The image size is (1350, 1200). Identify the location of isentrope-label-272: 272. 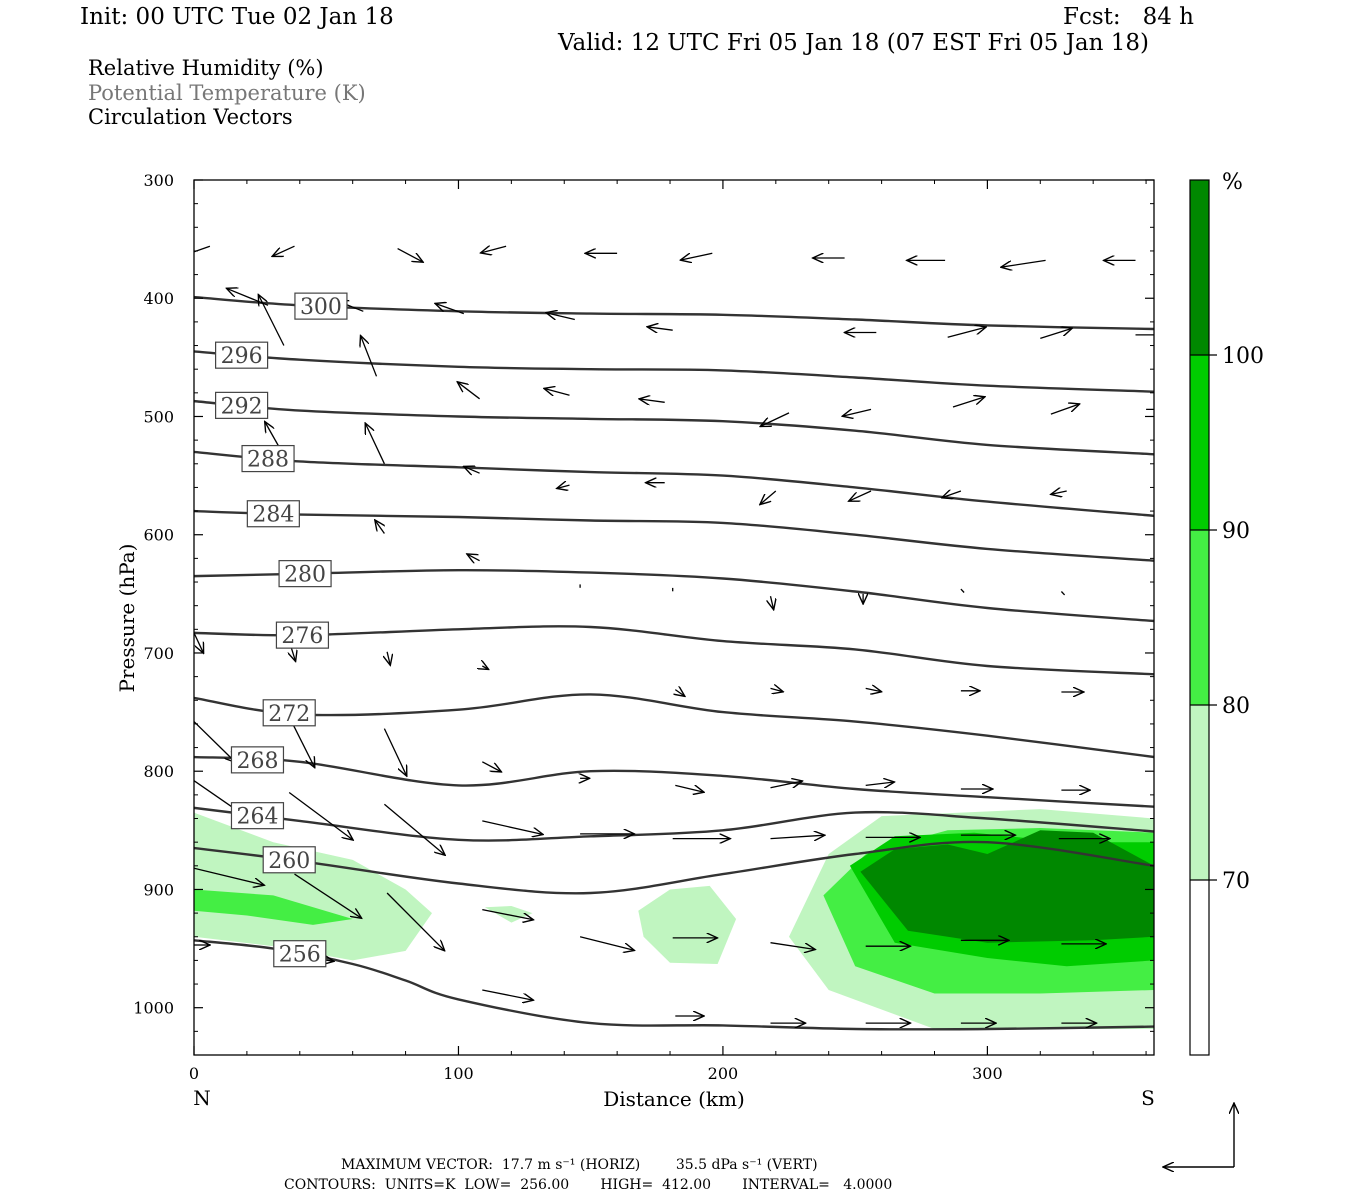
(289, 714).